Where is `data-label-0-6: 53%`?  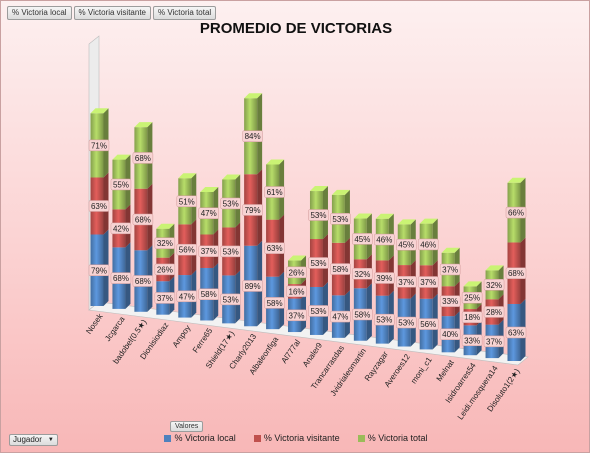 data-label-0-6: 53% is located at coordinates (231, 299).